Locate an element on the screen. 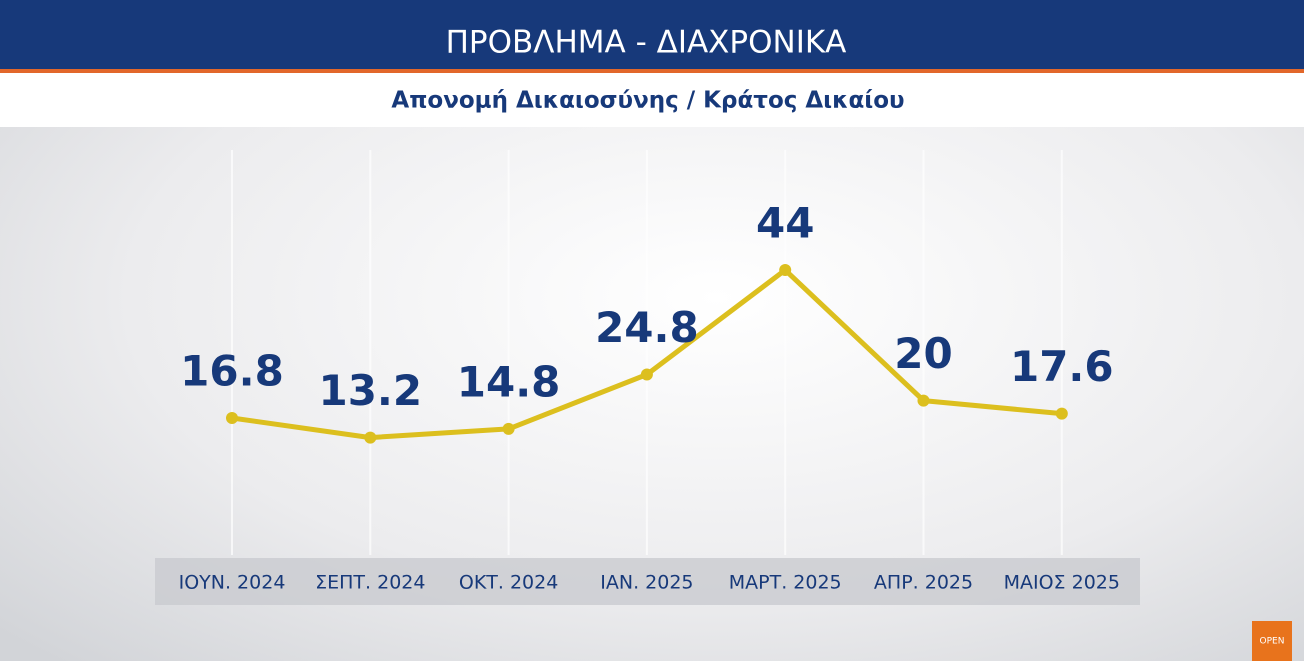 This screenshot has height=665, width=1304. data-label: 20 is located at coordinates (923, 353).